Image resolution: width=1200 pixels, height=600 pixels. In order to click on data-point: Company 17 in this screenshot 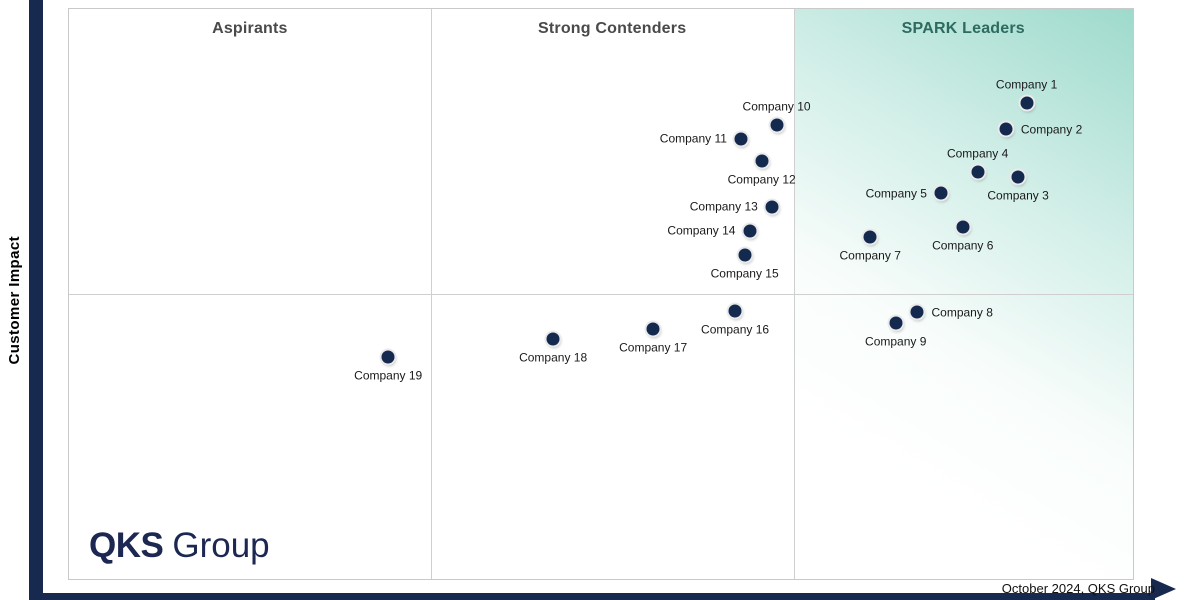, I will do `click(653, 338)`.